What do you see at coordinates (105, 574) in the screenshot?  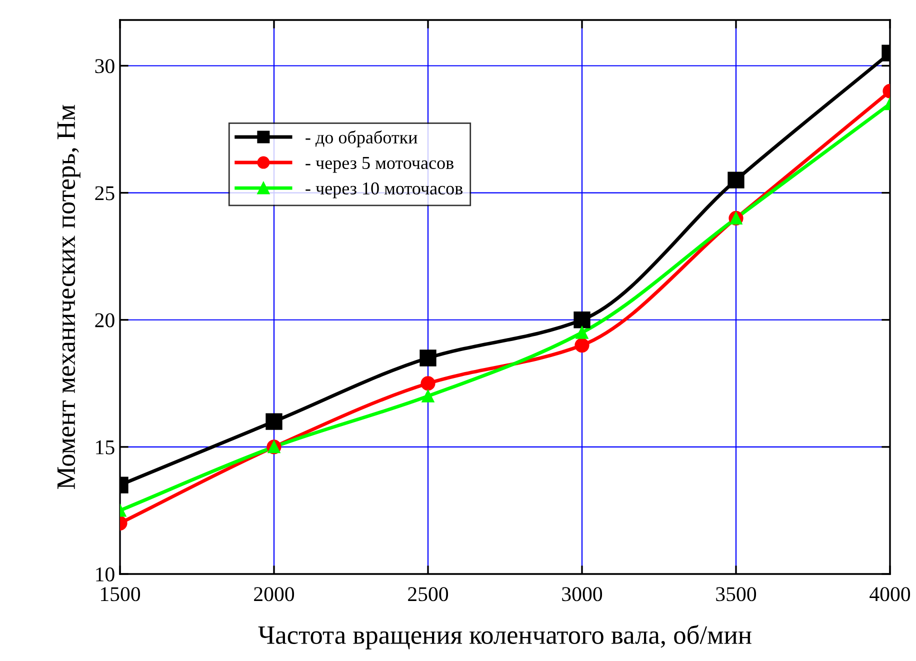 I see `y-tick-label: 10` at bounding box center [105, 574].